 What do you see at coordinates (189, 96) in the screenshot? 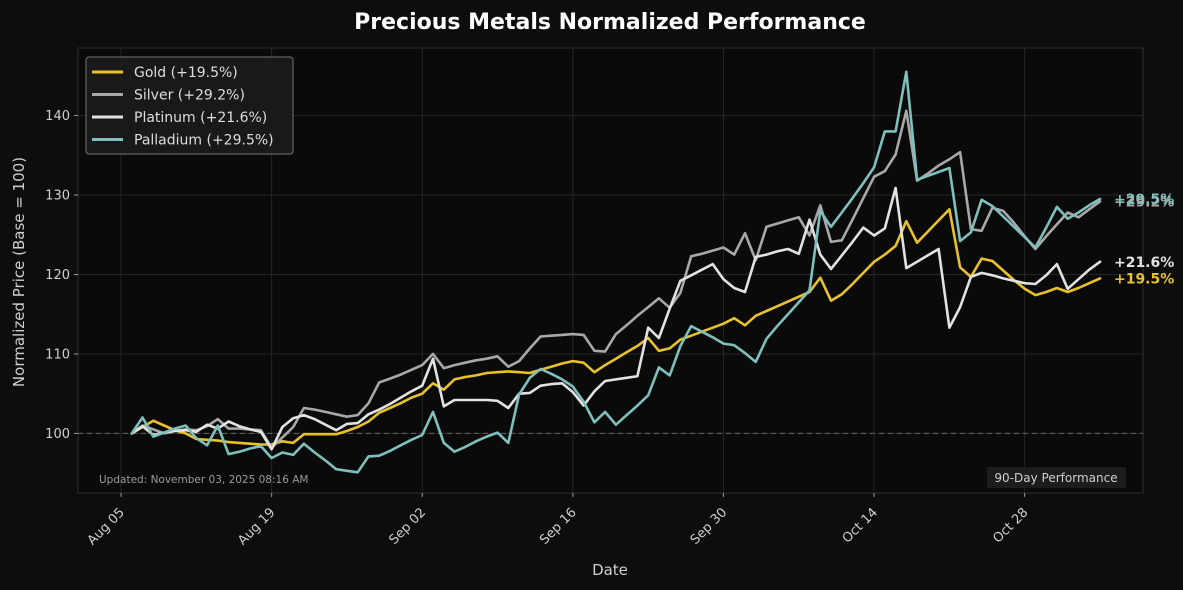
I see `legend-entry: Silver (+29.2%)` at bounding box center [189, 96].